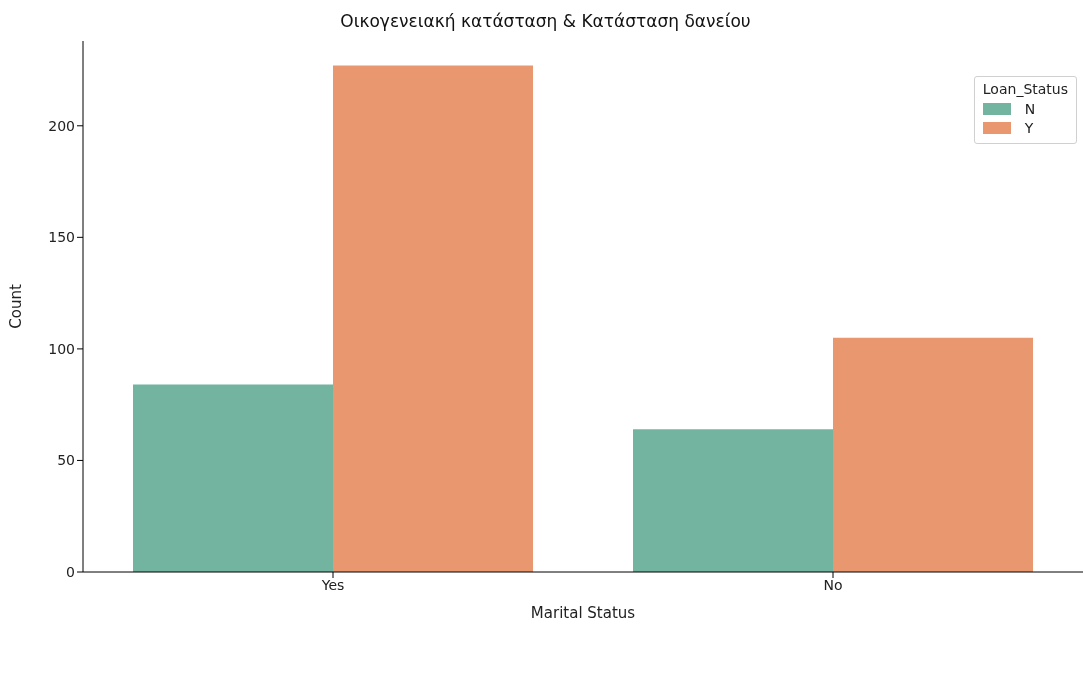 The width and height of the screenshot is (1083, 696). Describe the element at coordinates (833, 584) in the screenshot. I see `x-tick-label: No` at that location.